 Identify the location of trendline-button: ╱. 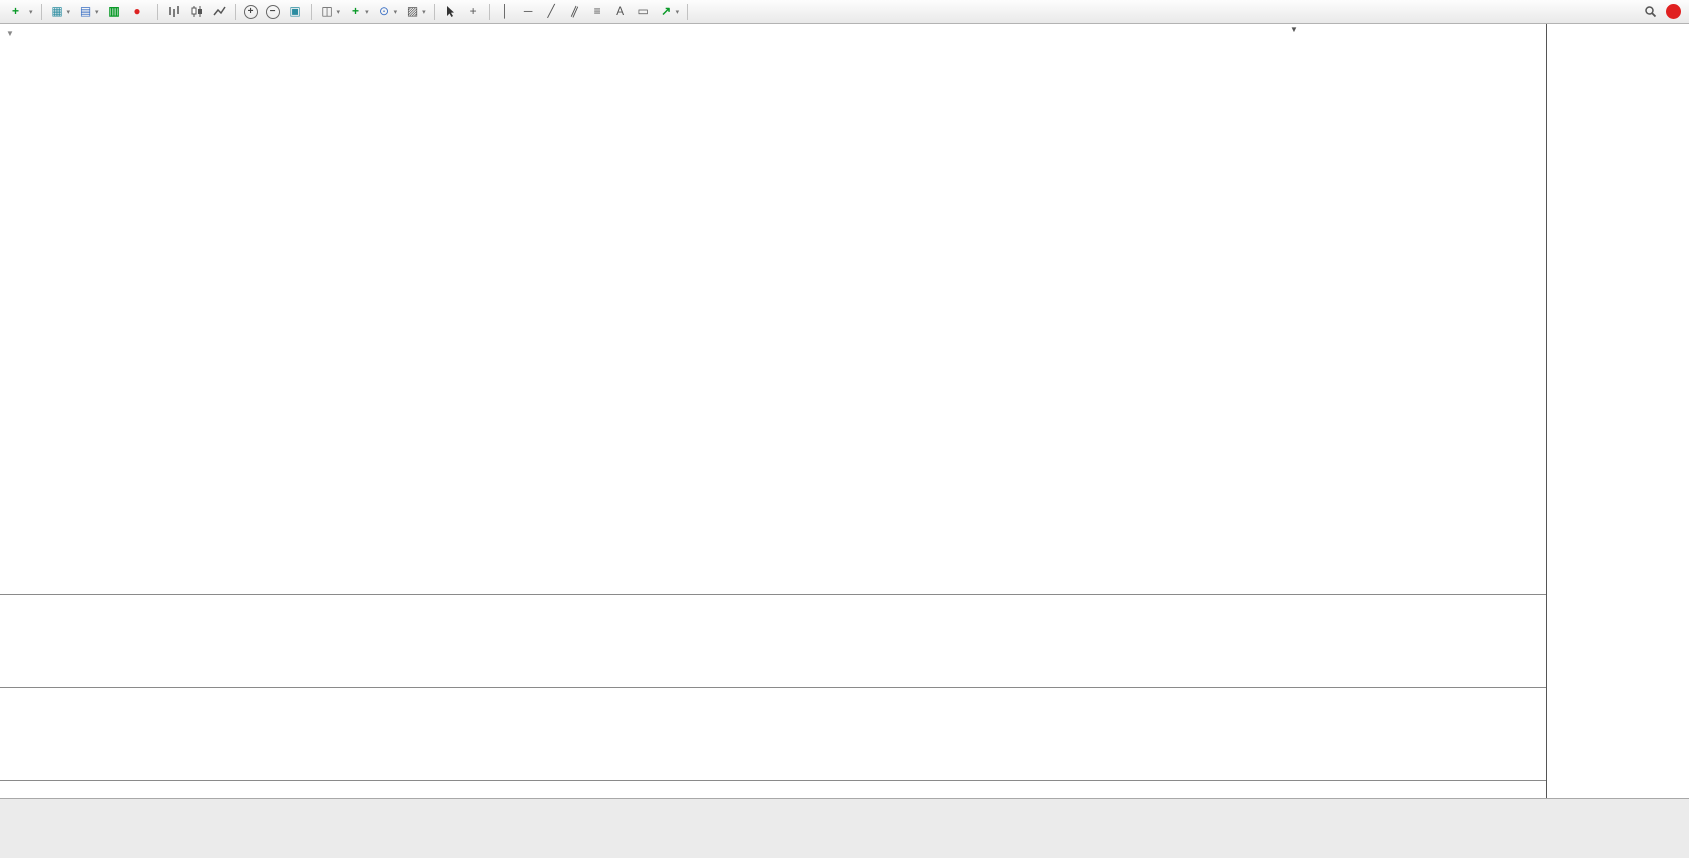
(551, 11).